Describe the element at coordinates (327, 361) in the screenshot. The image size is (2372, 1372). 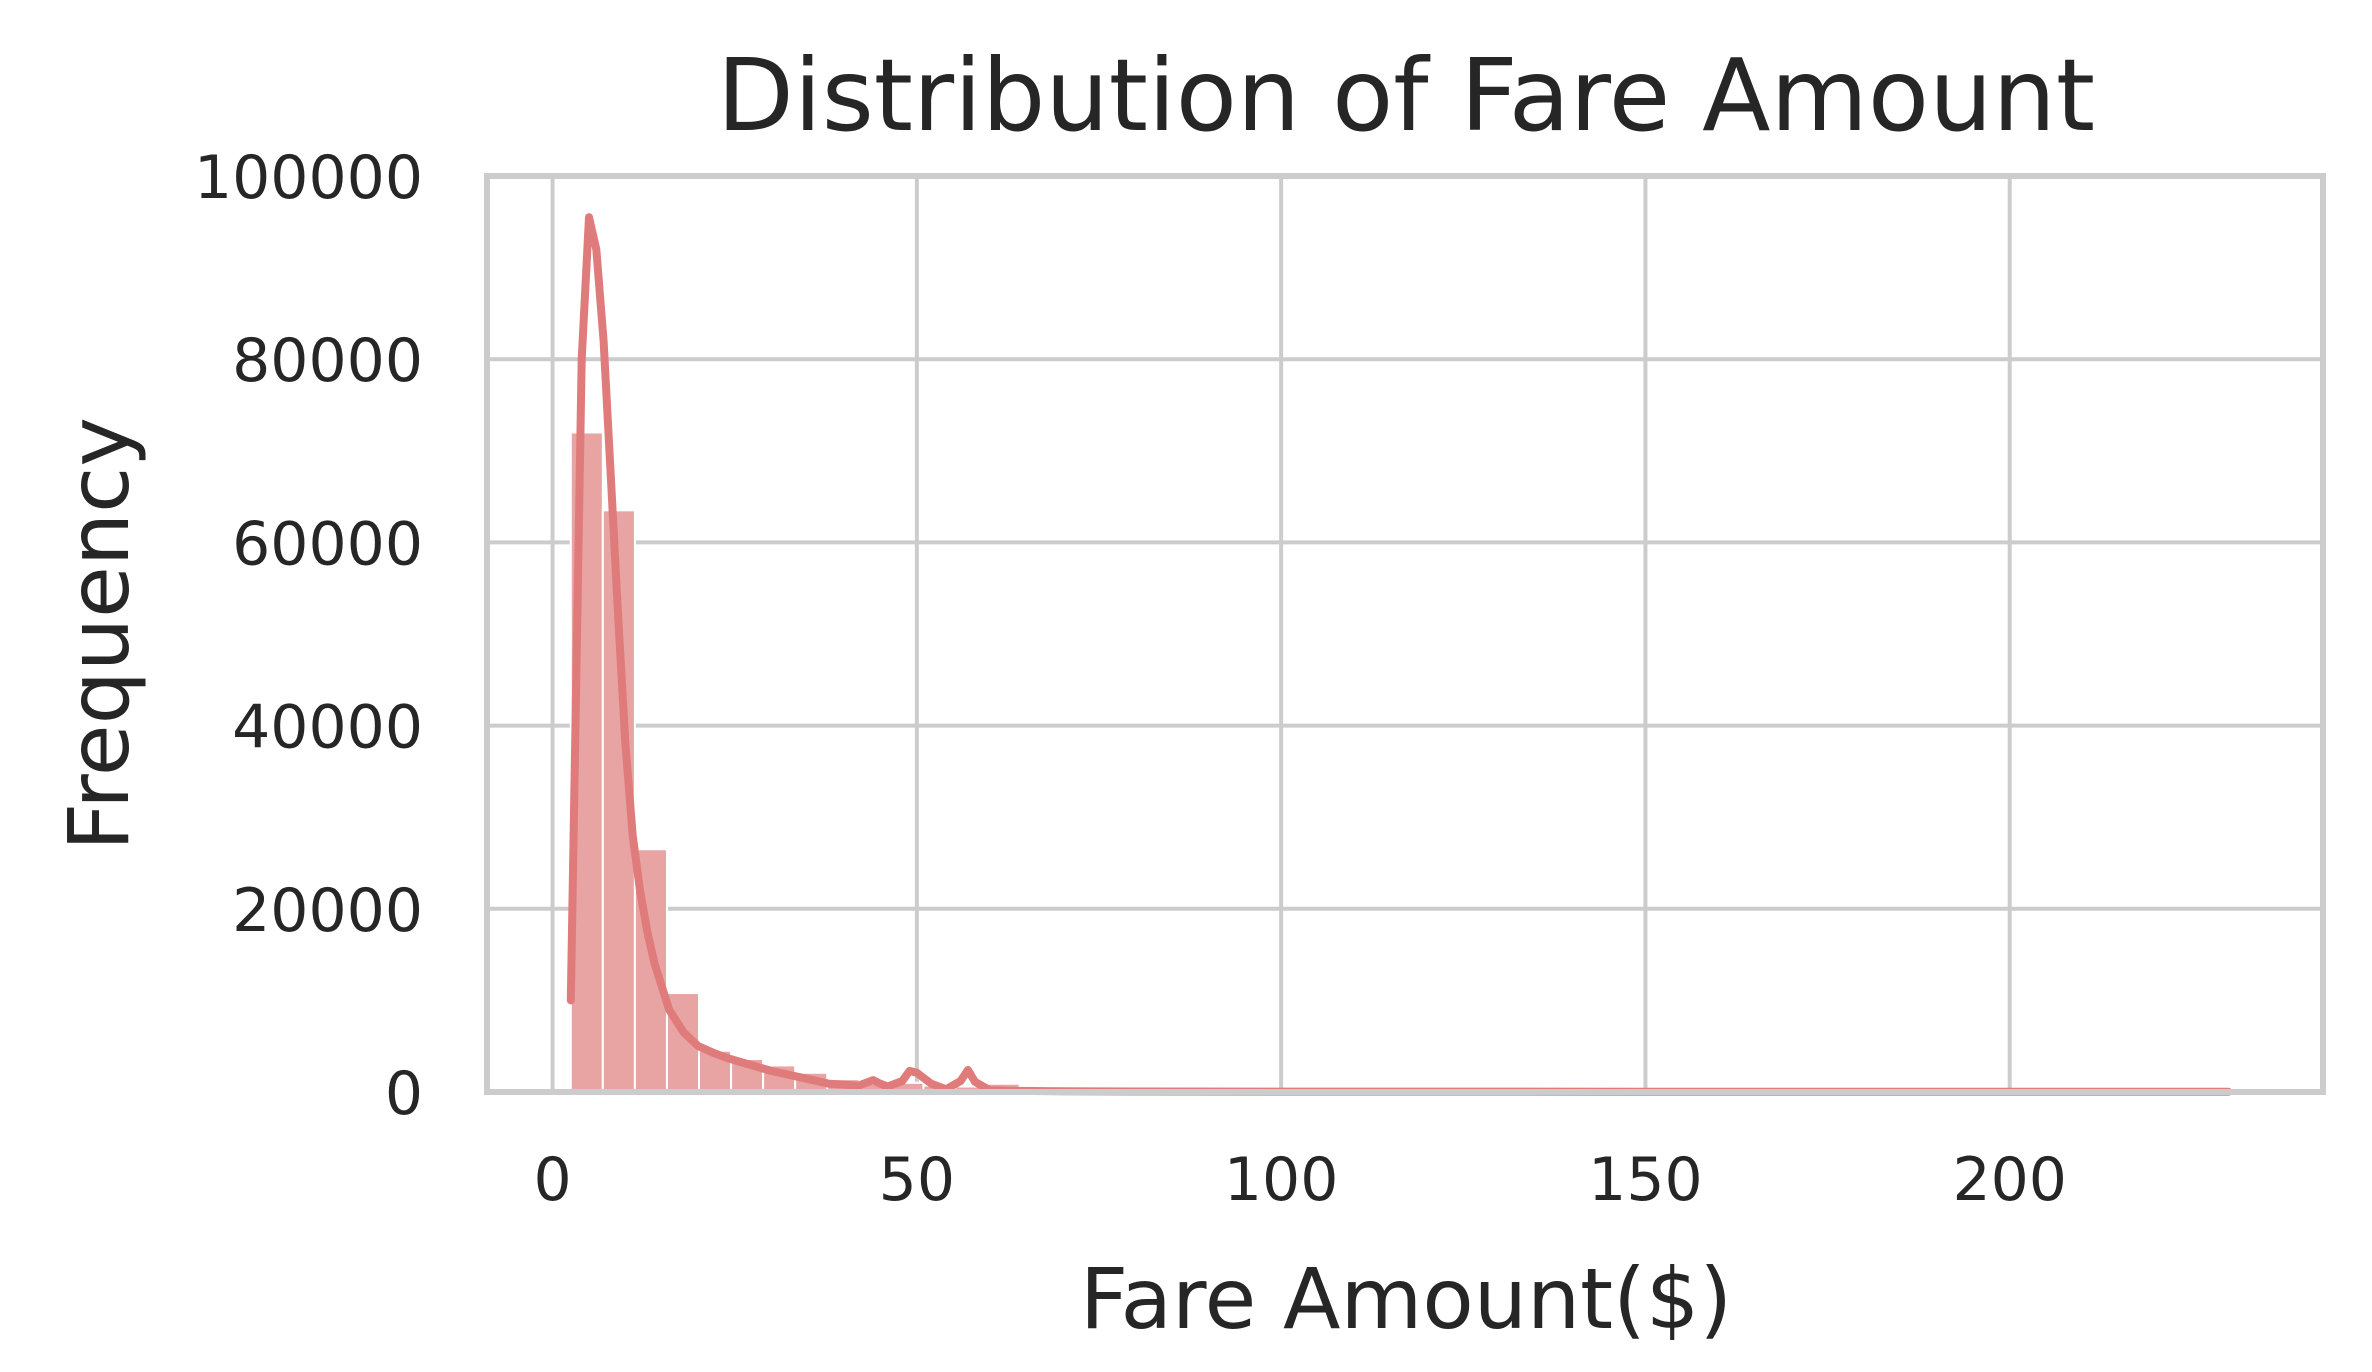
I see `y-tick-label: 80000` at that location.